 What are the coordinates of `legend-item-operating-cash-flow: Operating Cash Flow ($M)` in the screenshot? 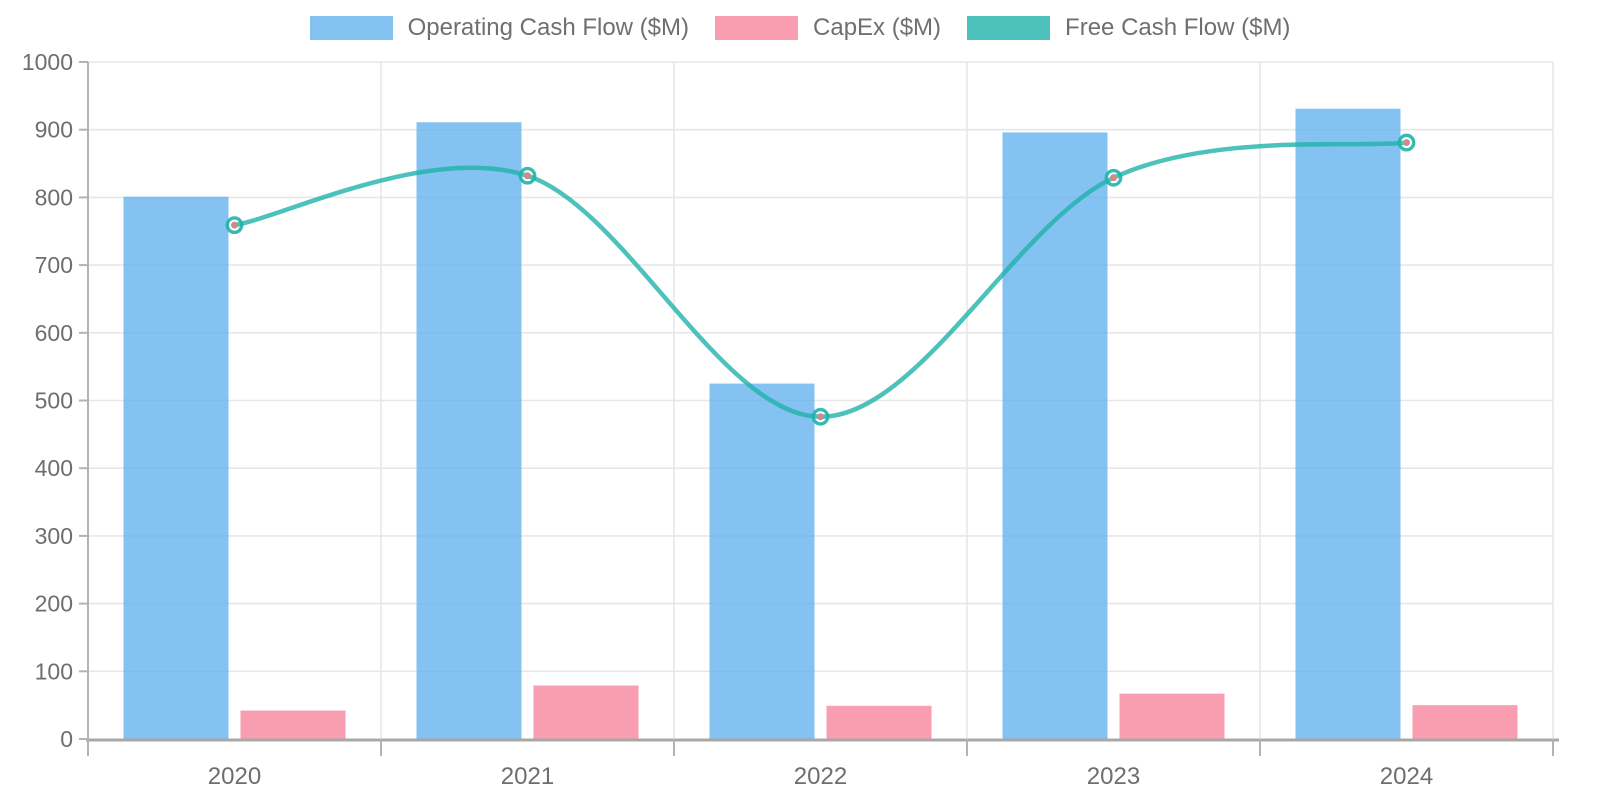 It's located at (499, 28).